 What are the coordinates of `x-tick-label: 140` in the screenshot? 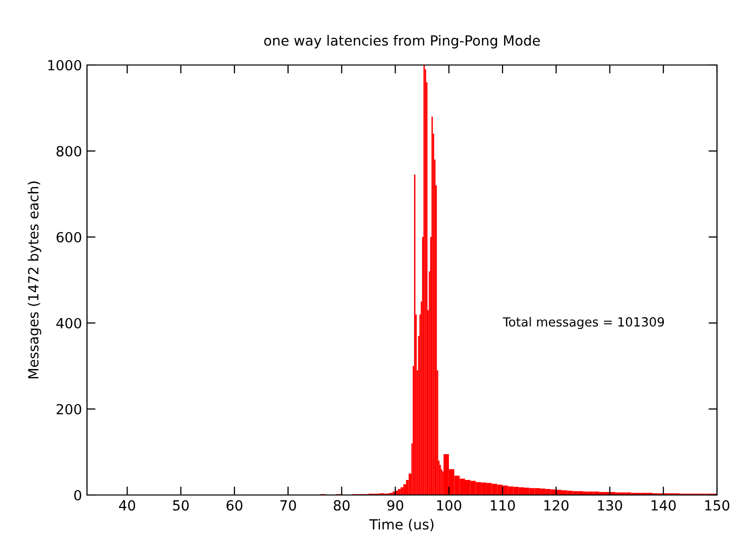 It's located at (664, 505).